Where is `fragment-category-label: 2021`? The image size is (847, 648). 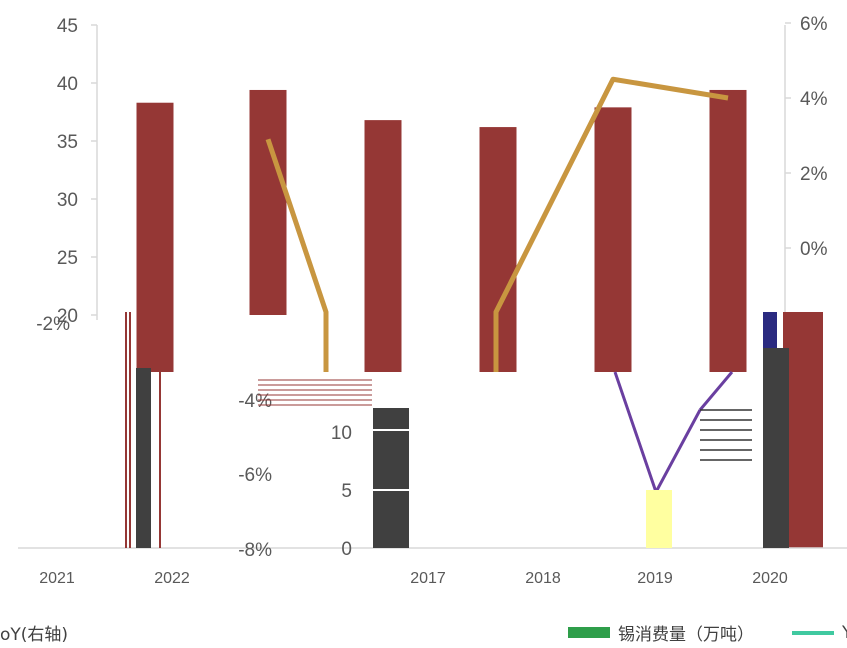
fragment-category-label: 2021 is located at coordinates (57, 578).